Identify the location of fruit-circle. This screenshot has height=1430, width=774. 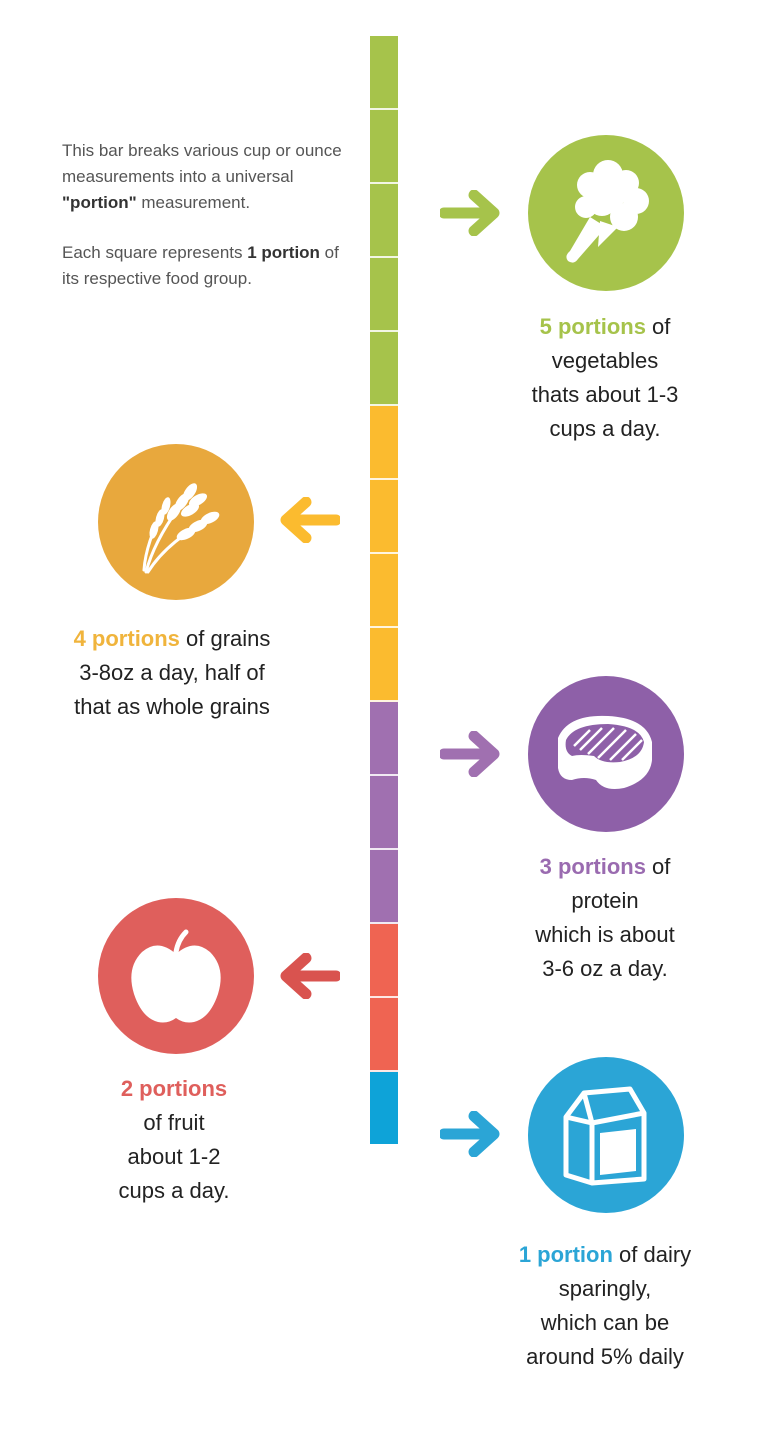
(176, 976).